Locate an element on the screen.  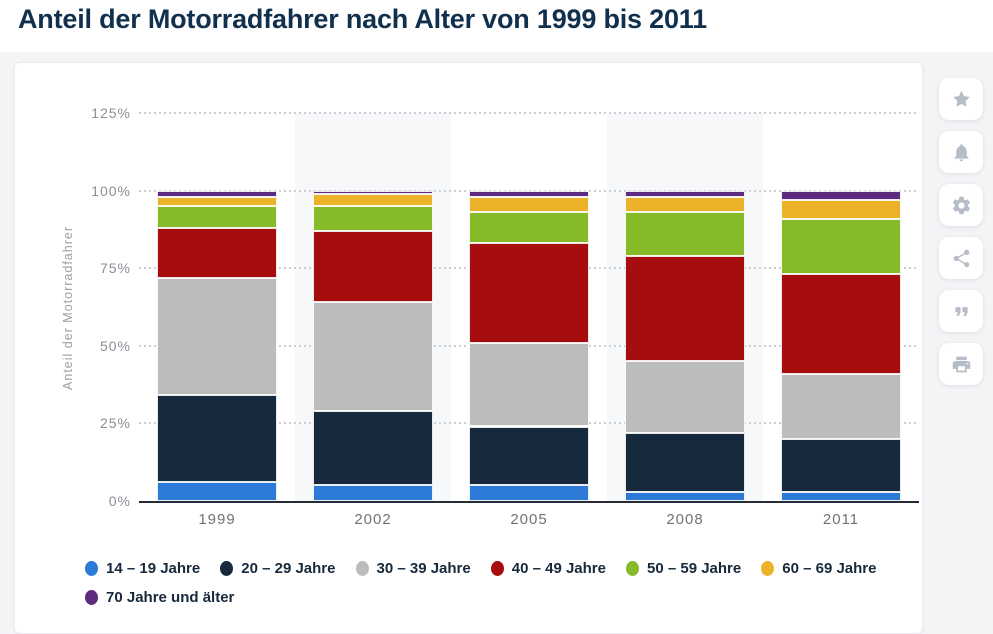
alerts-button is located at coordinates (961, 152).